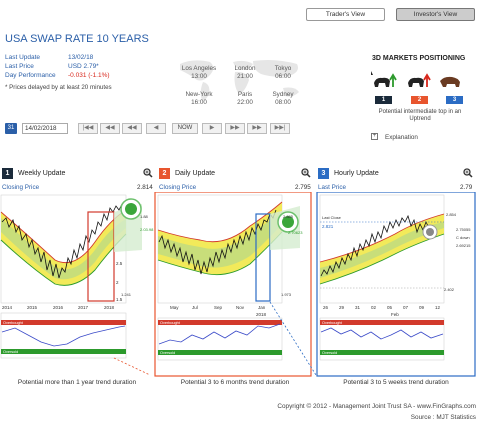 Image resolution: width=481 pixels, height=425 pixels. What do you see at coordinates (286, 294) in the screenshot?
I see `svg-text: 1.973` at bounding box center [286, 294].